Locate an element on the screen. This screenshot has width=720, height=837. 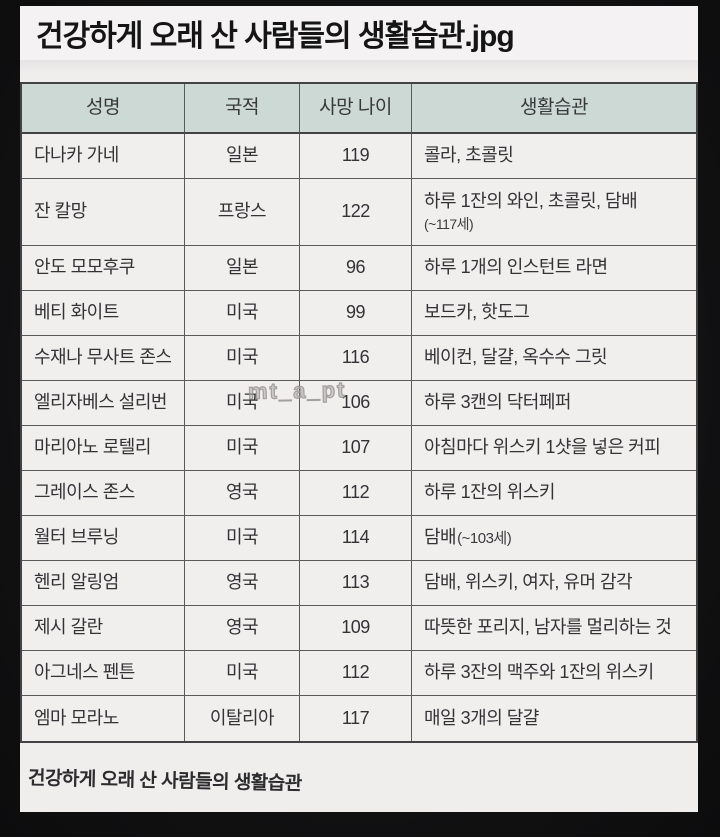
page-title: 건강하게 오래 산 사람들의 생활습관.jpg is located at coordinates (275, 36).